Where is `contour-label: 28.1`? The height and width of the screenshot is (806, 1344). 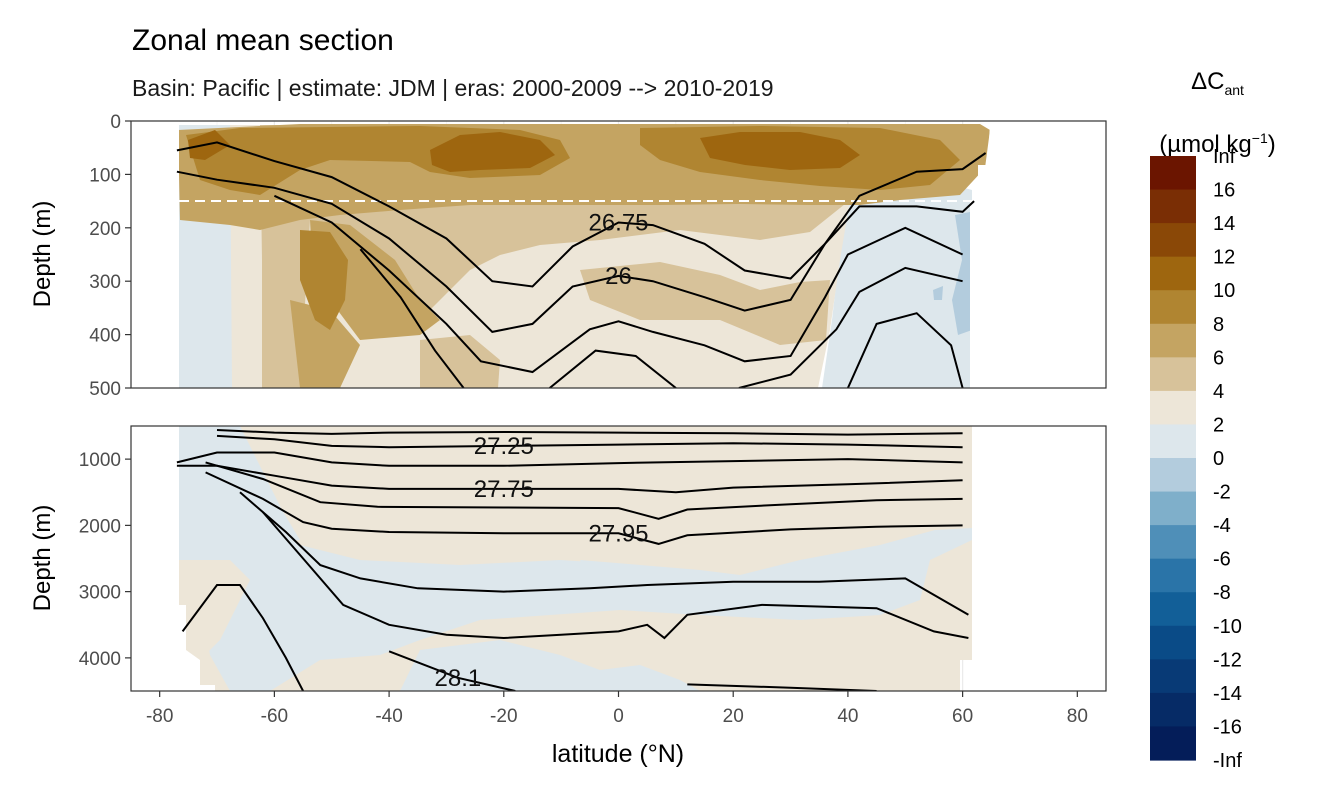 contour-label: 28.1 is located at coordinates (458, 678).